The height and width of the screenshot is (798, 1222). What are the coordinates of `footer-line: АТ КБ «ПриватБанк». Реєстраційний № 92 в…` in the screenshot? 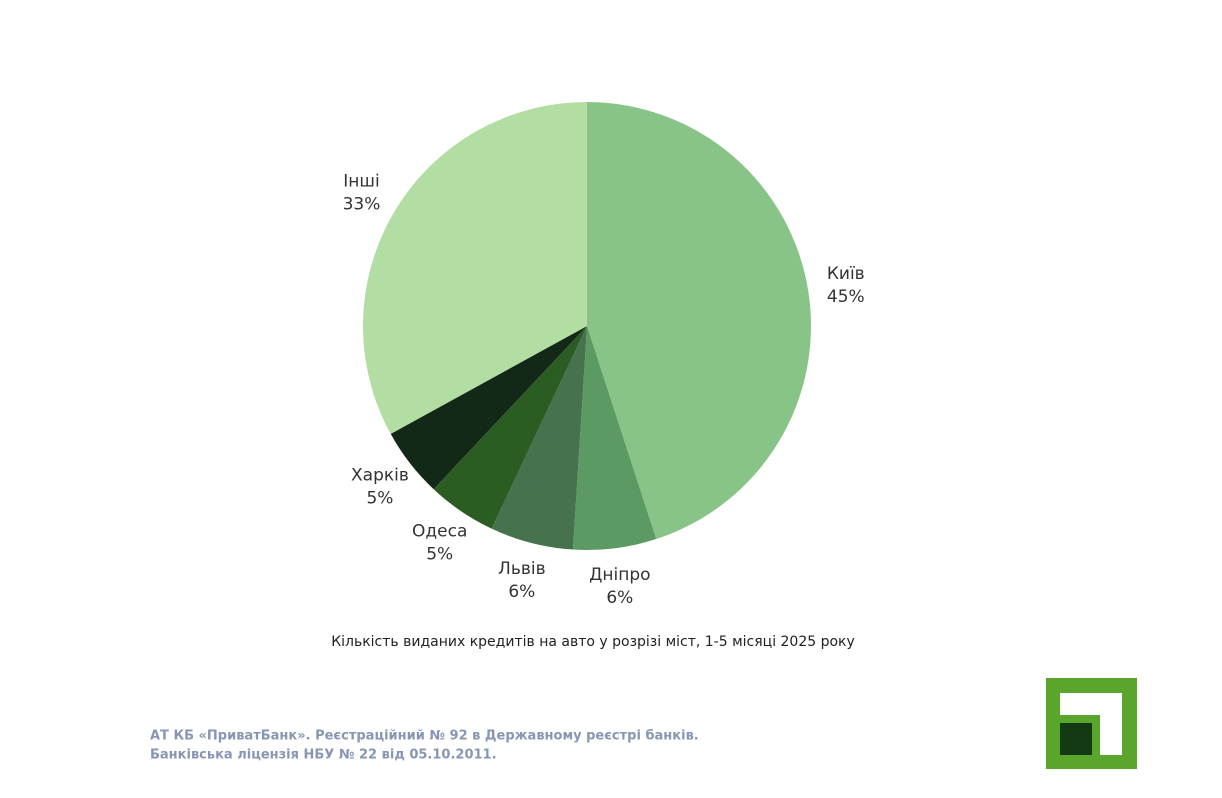 It's located at (424, 736).